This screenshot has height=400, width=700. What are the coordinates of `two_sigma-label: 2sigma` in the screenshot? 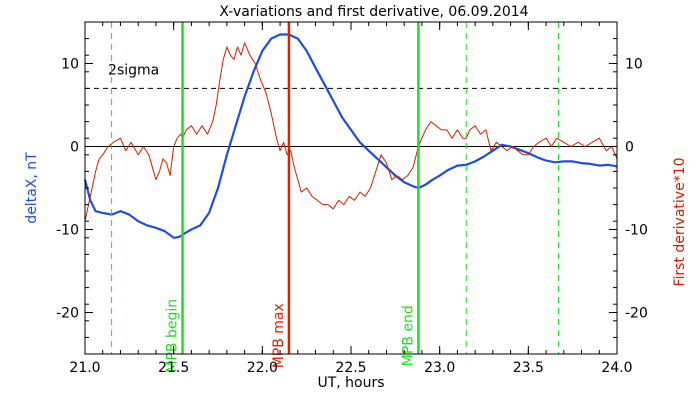 It's located at (133, 70).